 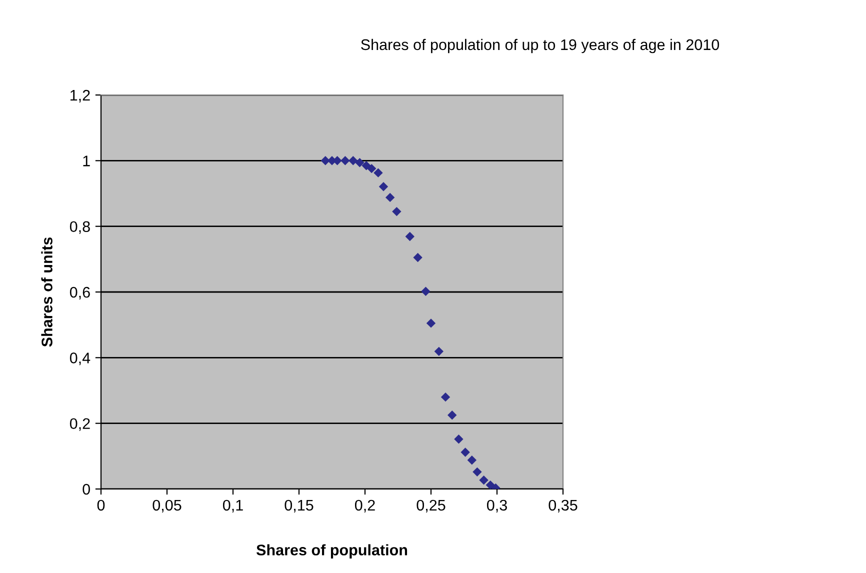 I want to click on y-axis-title: Shares of units, so click(x=46, y=292).